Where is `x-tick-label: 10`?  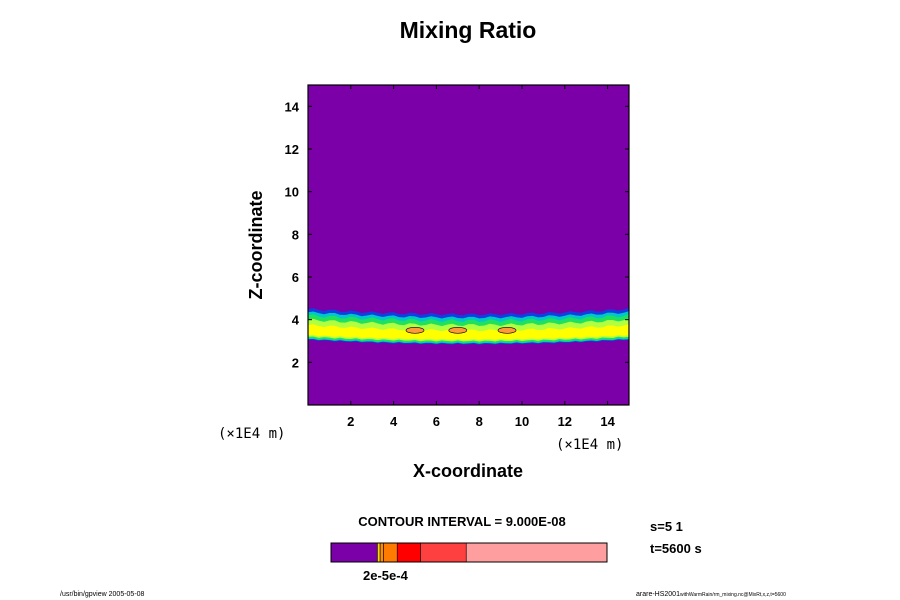 x-tick-label: 10 is located at coordinates (522, 421).